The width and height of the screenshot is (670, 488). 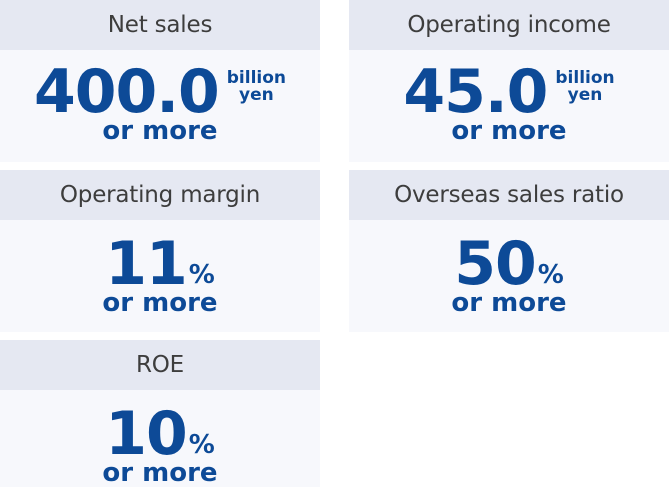 What do you see at coordinates (146, 264) in the screenshot?
I see `target-value: 11` at bounding box center [146, 264].